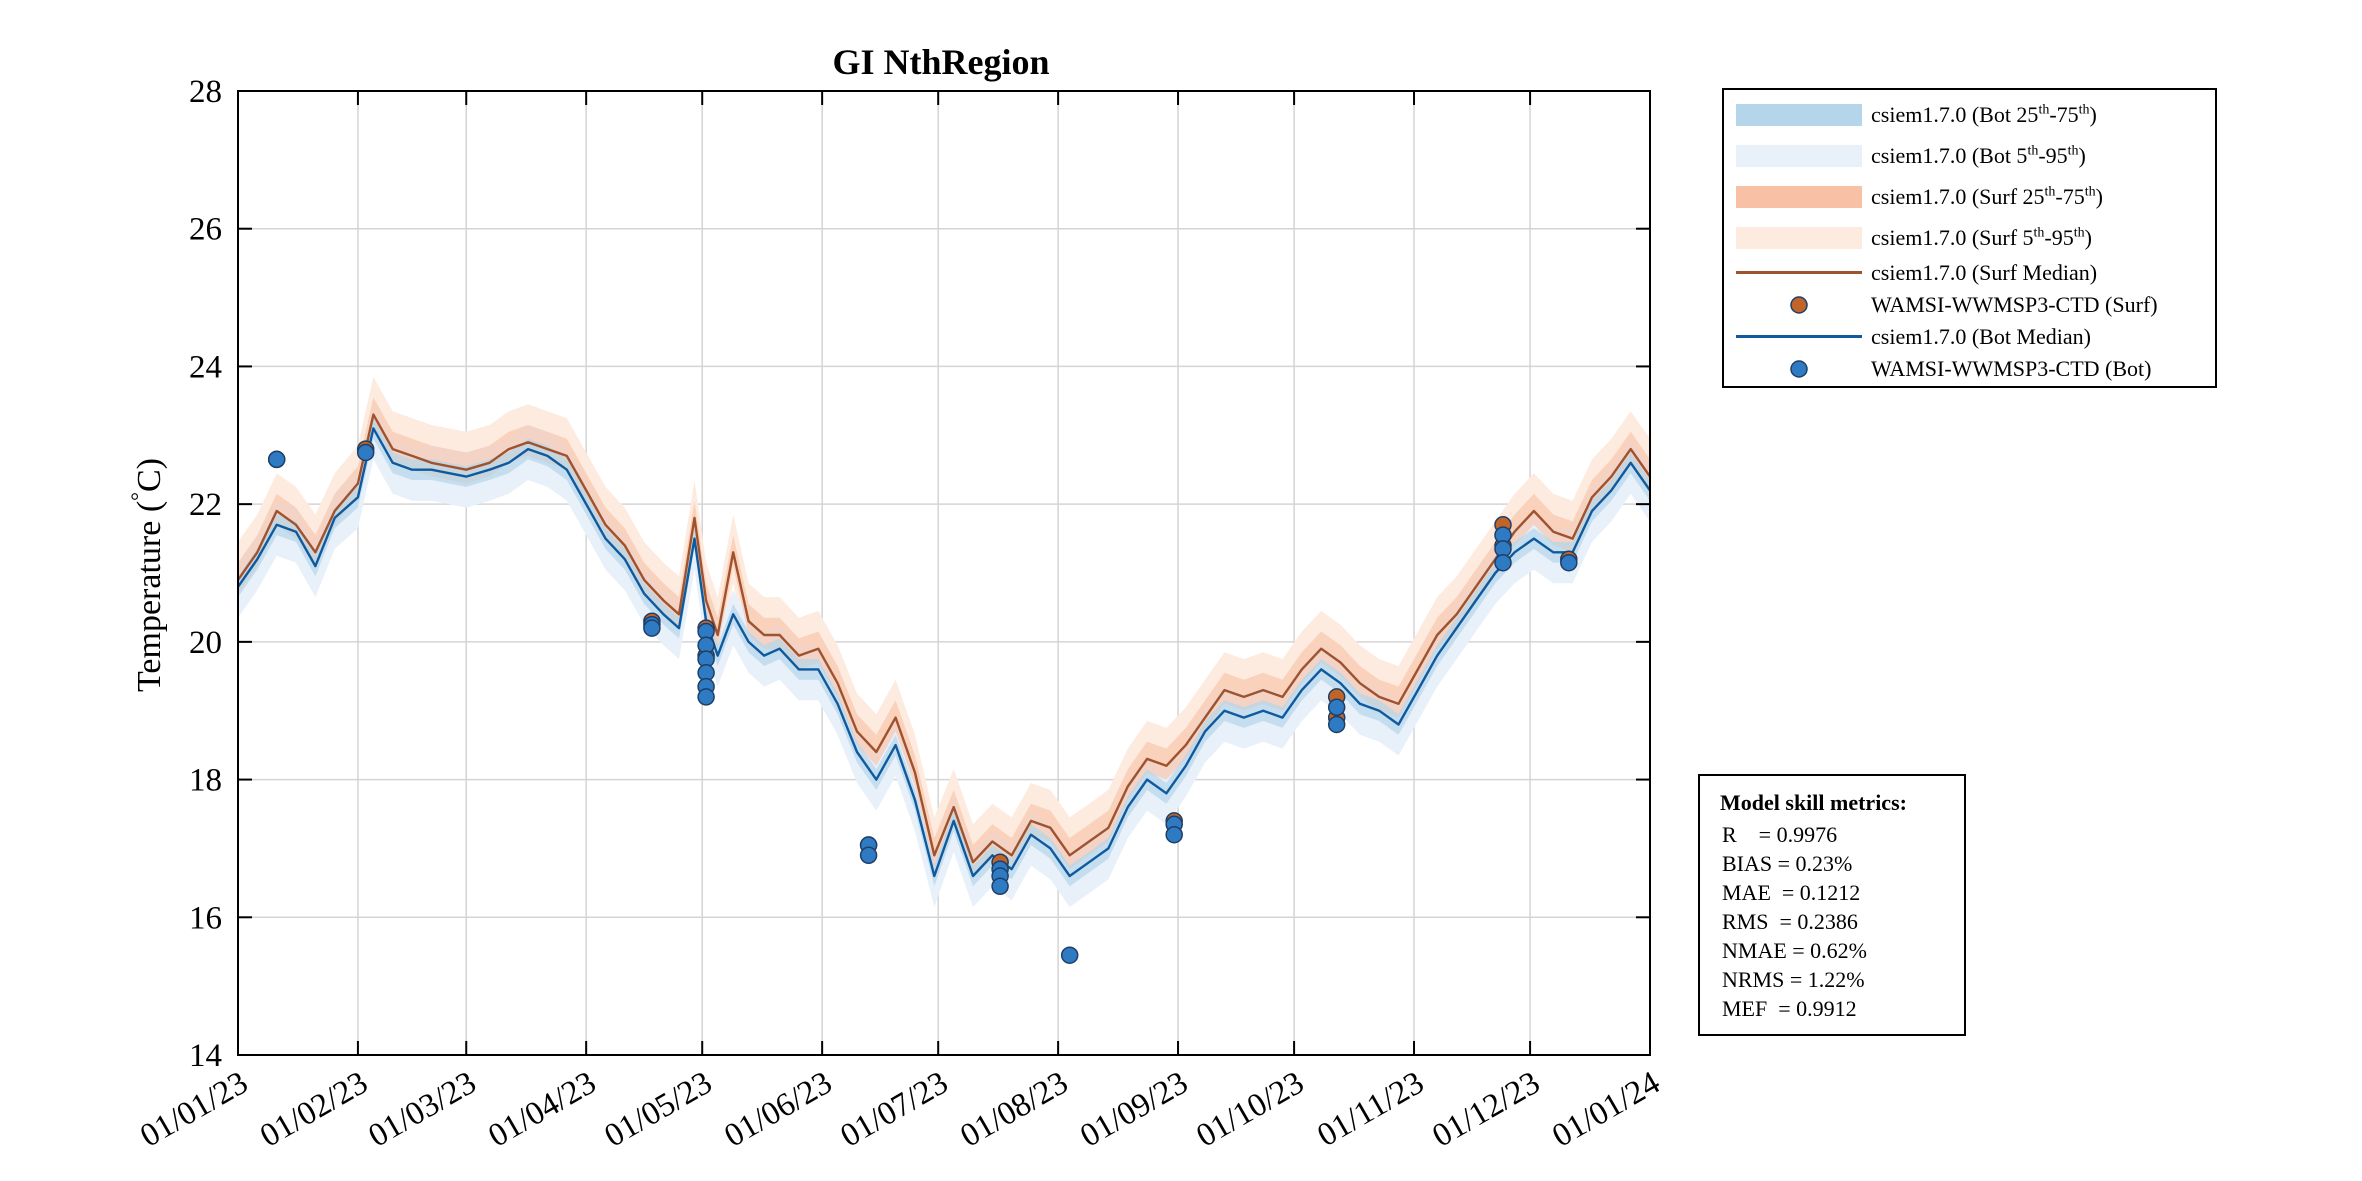 The height and width of the screenshot is (1181, 2362). Describe the element at coordinates (205, 230) in the screenshot. I see `y-tick-label: 26` at that location.